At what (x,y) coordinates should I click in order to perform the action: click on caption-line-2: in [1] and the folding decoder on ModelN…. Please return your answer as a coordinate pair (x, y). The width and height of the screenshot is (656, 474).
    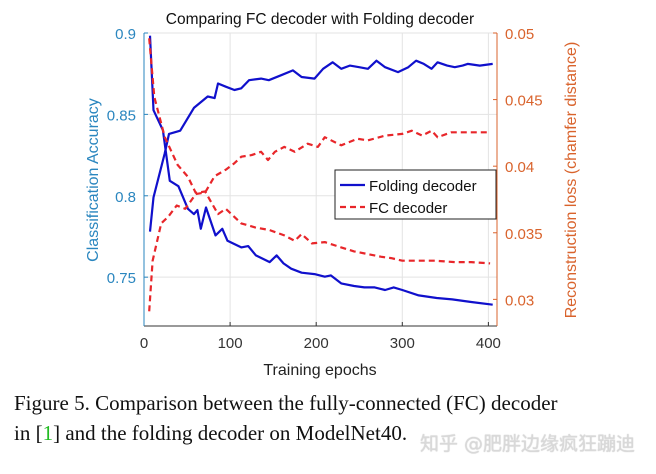
    Looking at the image, I should click on (334, 433).